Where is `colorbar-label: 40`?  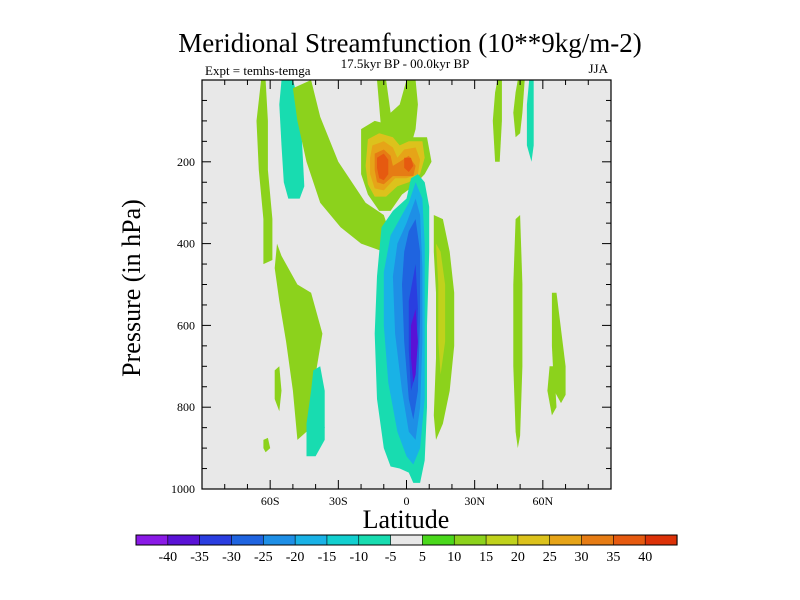
colorbar-label: 40 is located at coordinates (645, 557).